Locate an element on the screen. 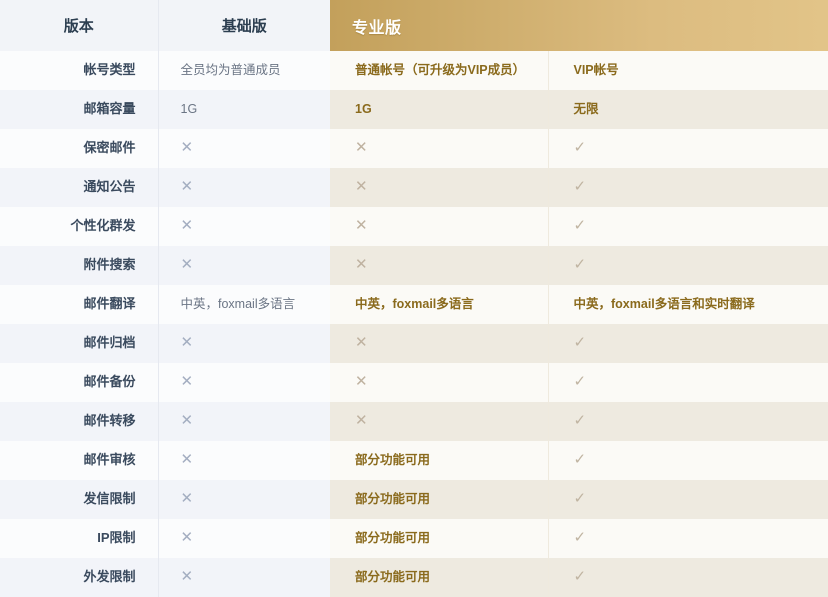 The width and height of the screenshot is (828, 597). cell-pro: 1G is located at coordinates (439, 109).